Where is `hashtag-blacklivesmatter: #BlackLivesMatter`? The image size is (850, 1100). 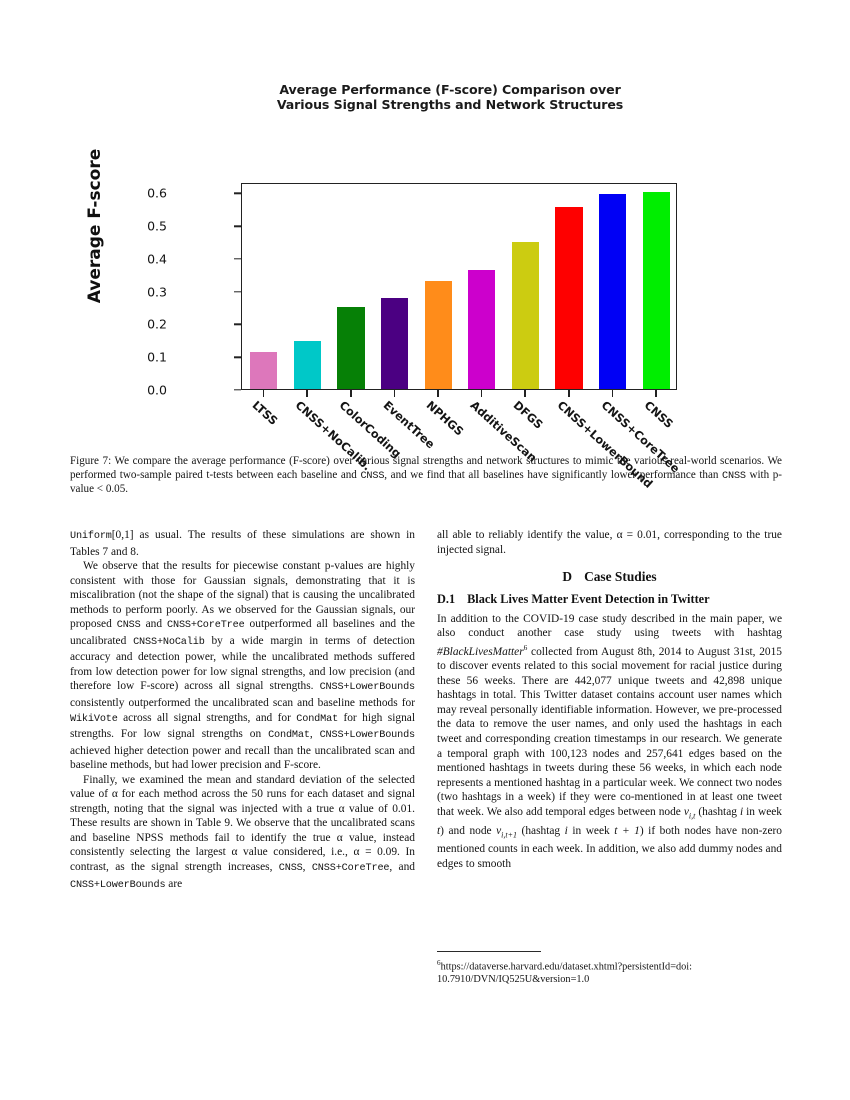
hashtag-blacklivesmatter: #BlackLivesMatter is located at coordinates (480, 651).